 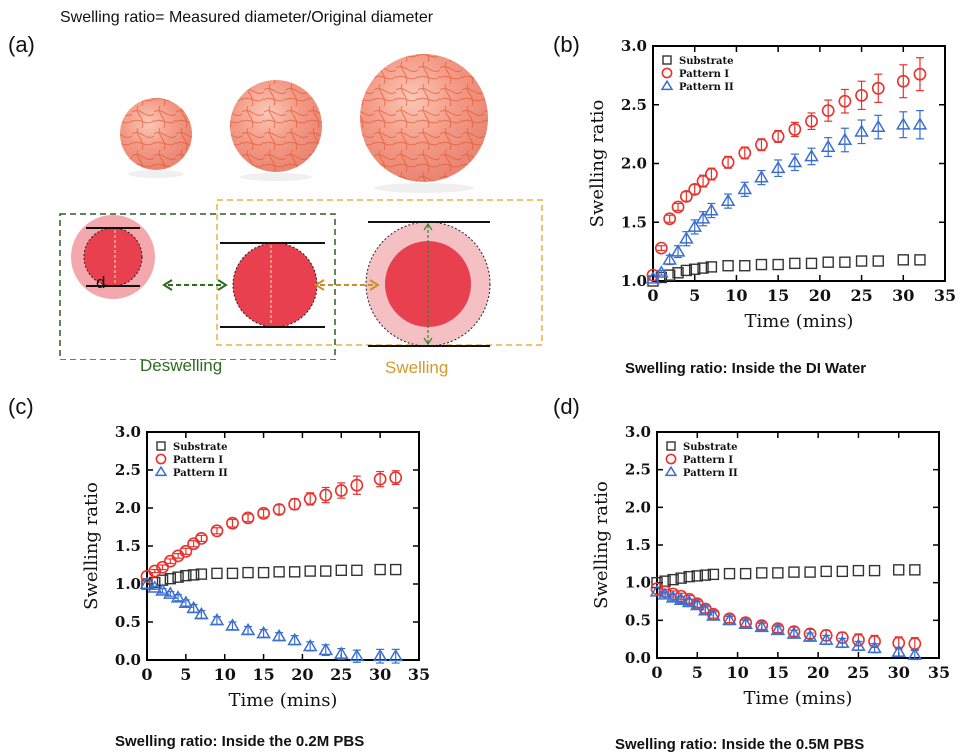 What do you see at coordinates (786, 616) in the screenshot?
I see `series-pattern-i` at bounding box center [786, 616].